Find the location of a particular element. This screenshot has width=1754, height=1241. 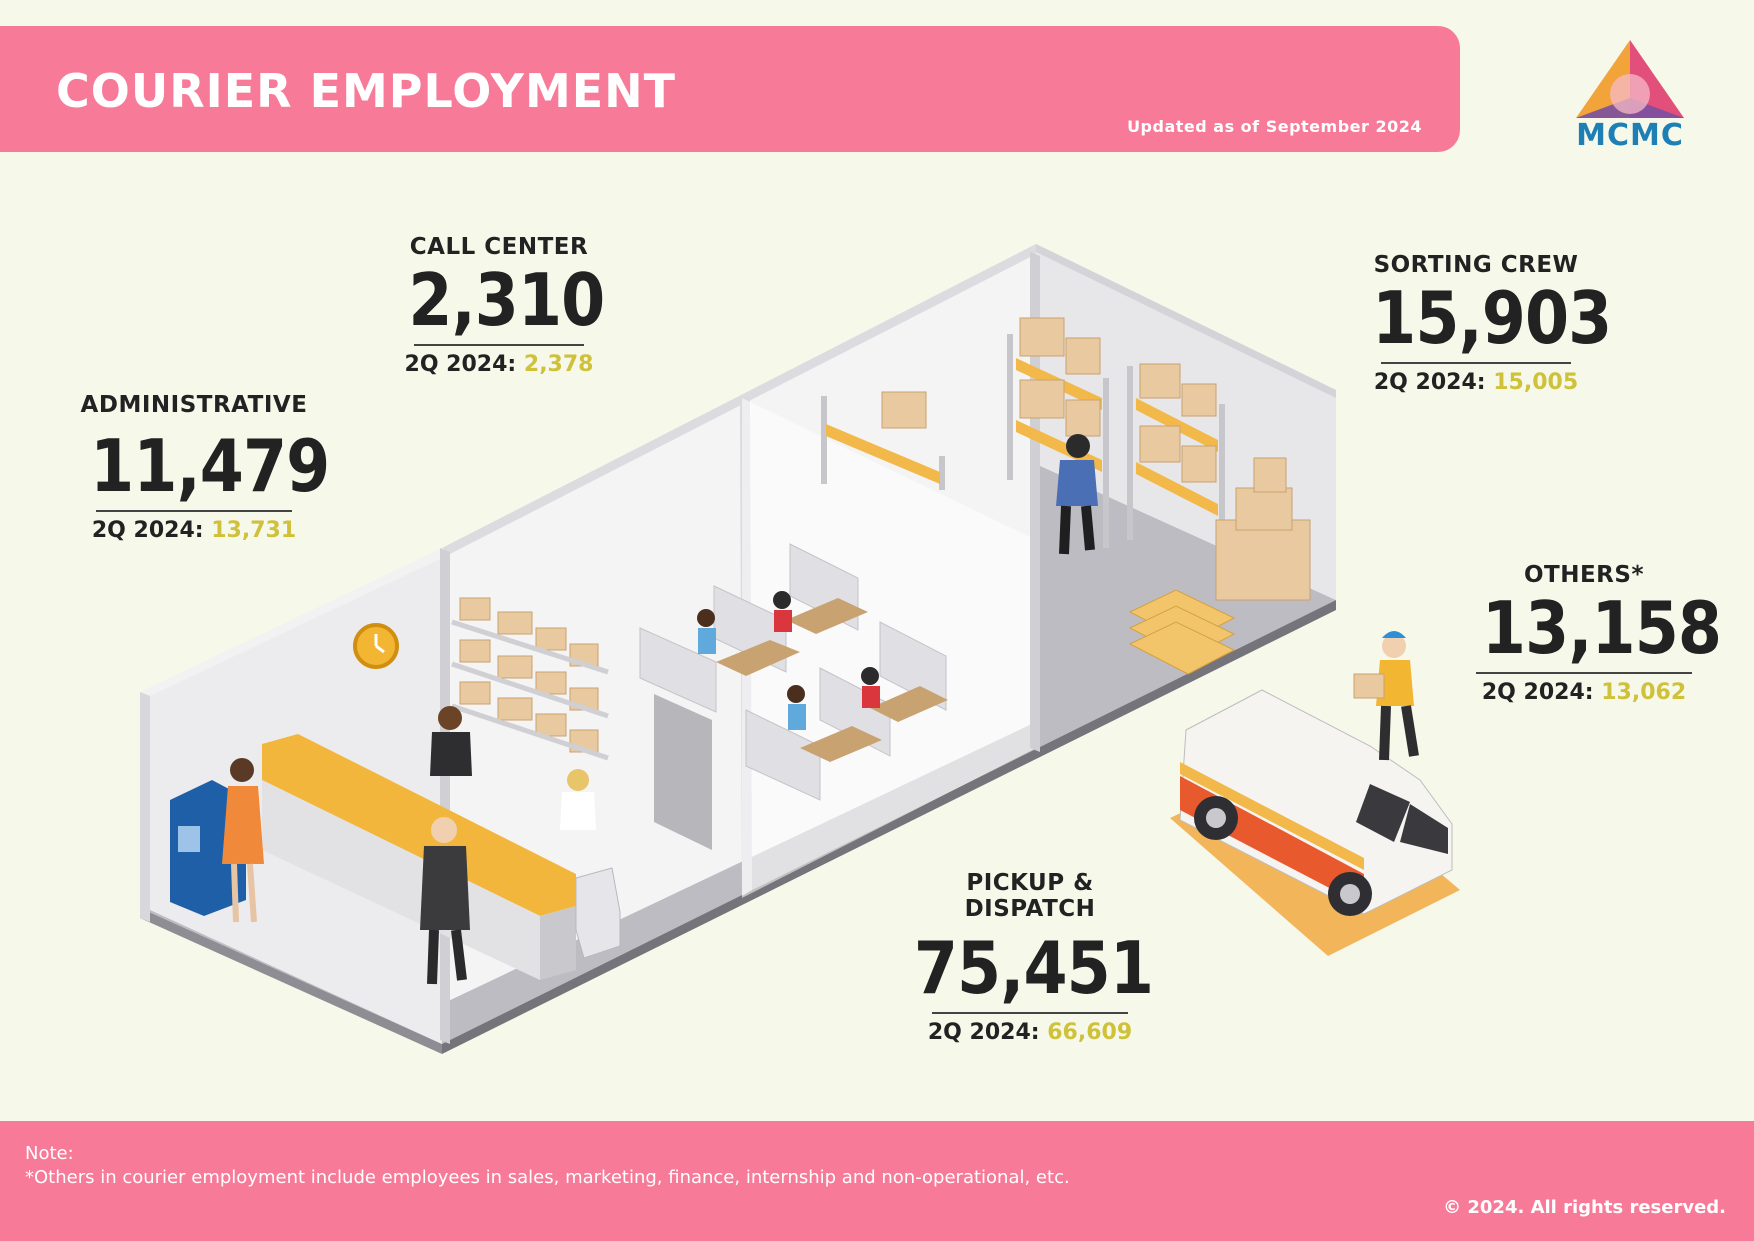

copyright: © 2024. All rights reserved. is located at coordinates (1584, 1207).